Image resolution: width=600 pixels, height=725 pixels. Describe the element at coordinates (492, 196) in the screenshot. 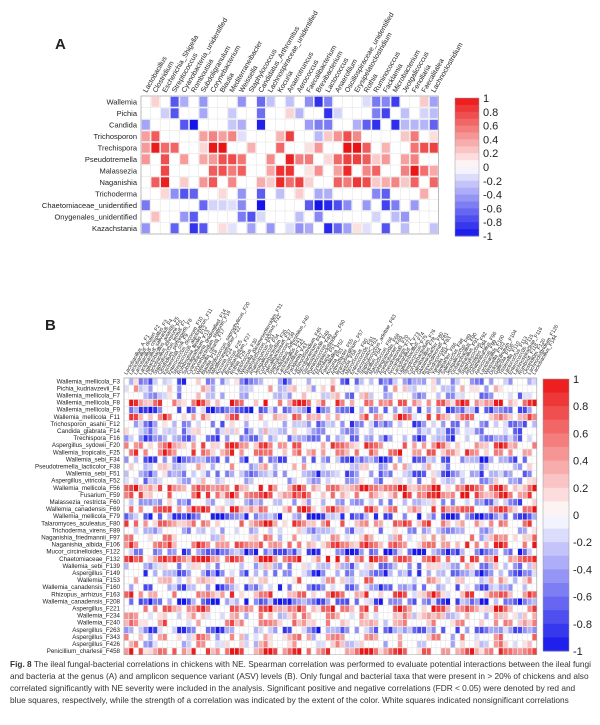

I see `panel-a-colorbar-tick: -0.4` at that location.